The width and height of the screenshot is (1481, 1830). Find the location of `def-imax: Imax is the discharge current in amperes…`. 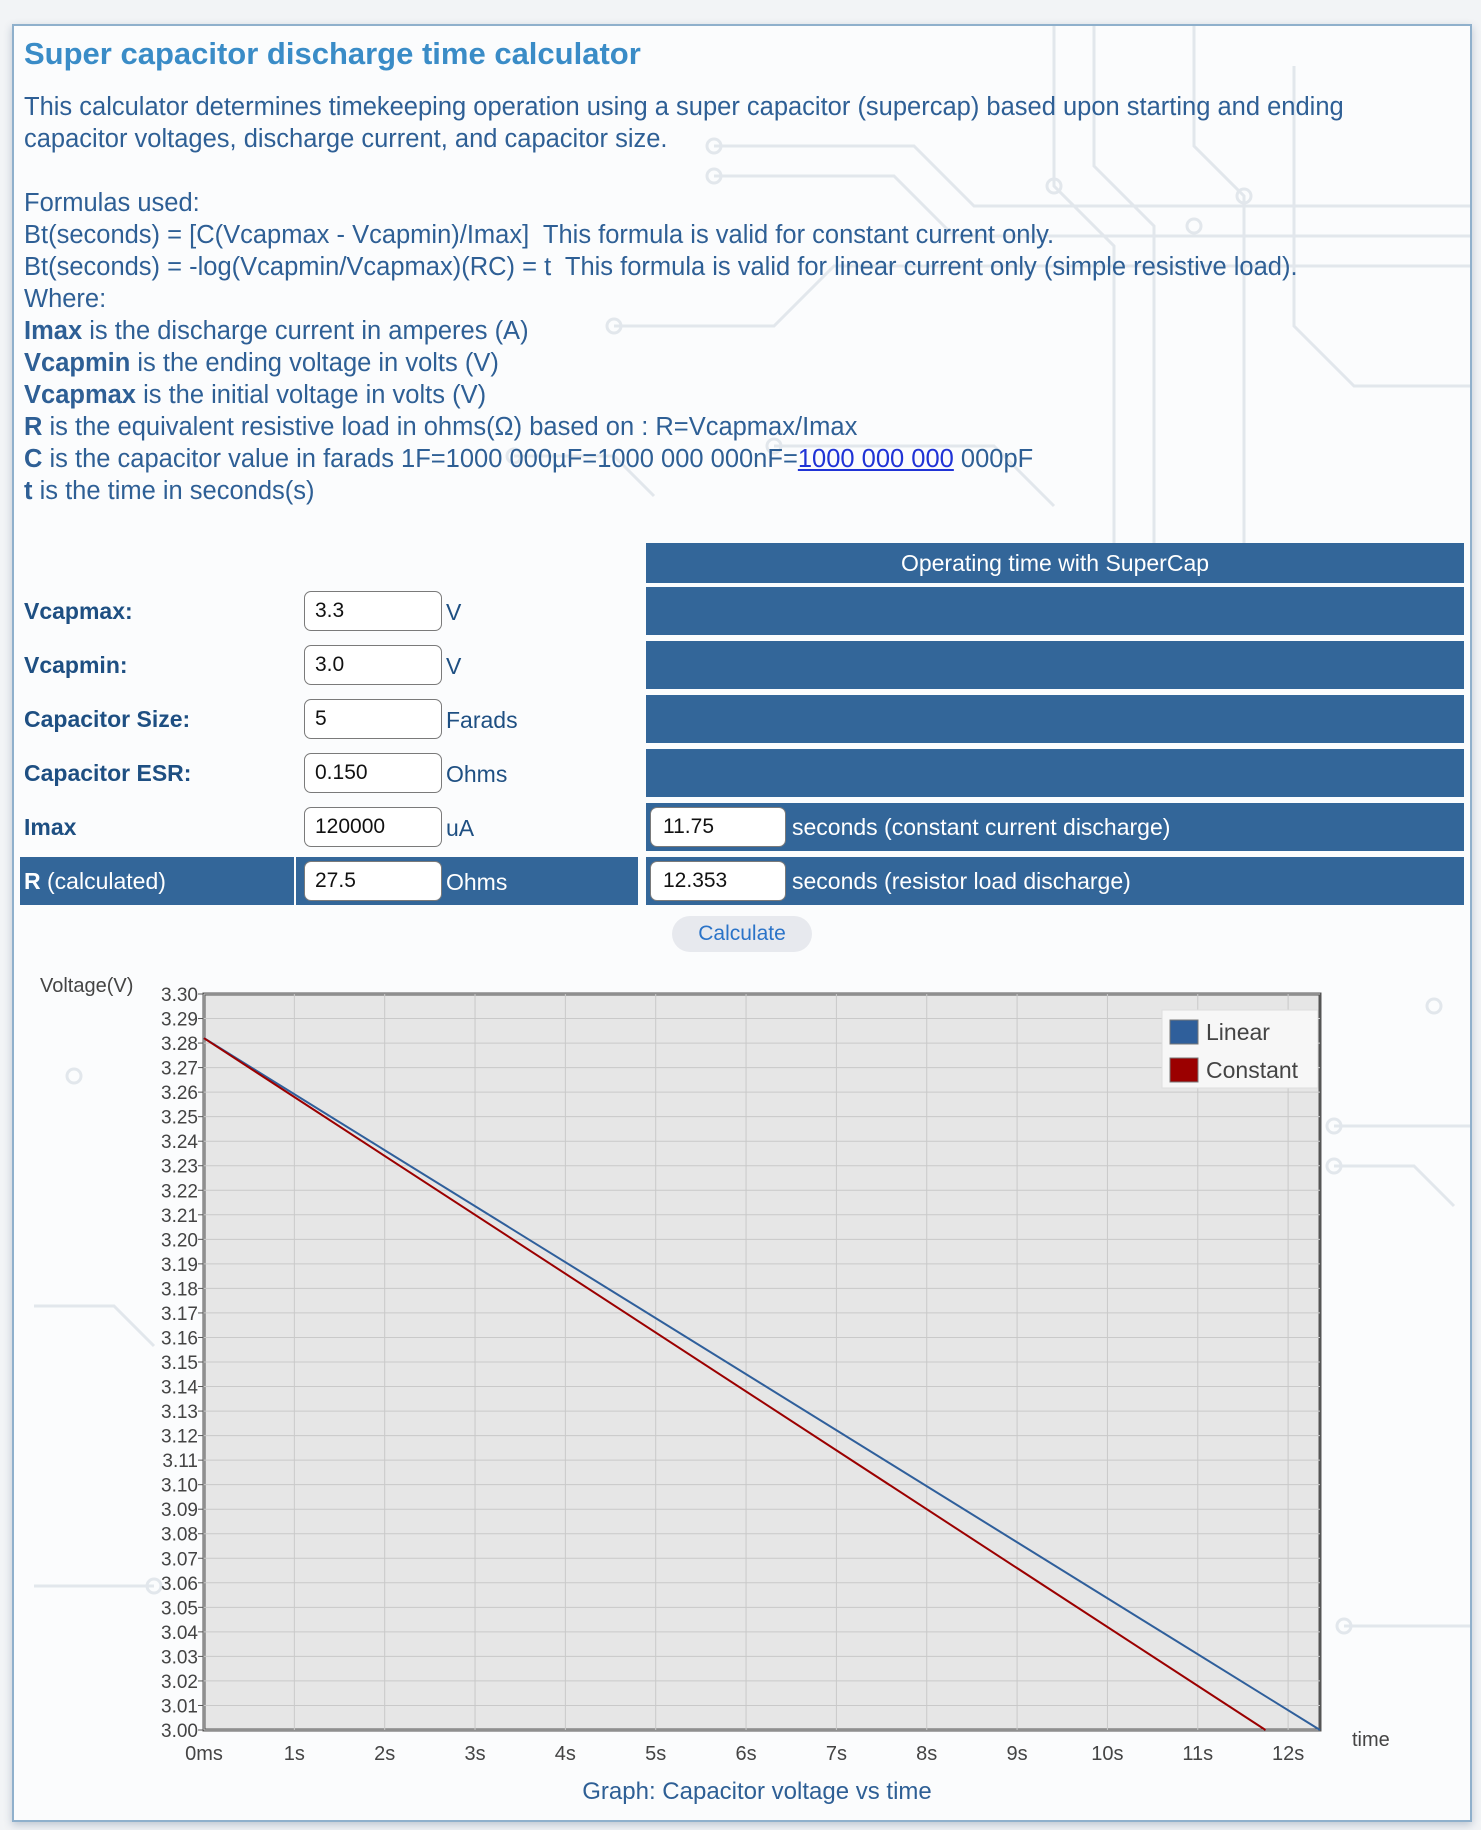

def-imax: Imax is the discharge current in amperes… is located at coordinates (276, 331).